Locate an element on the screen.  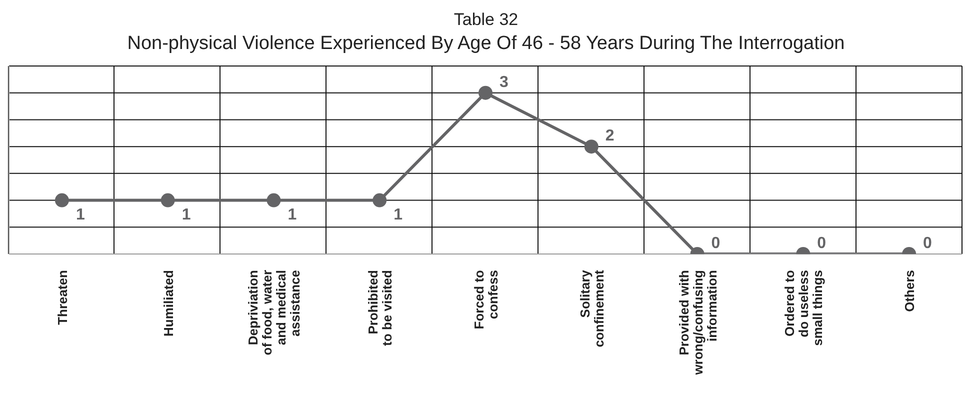
x-tick-label: Depriviation of food, water and medical assistance is located at coordinates (274, 313).